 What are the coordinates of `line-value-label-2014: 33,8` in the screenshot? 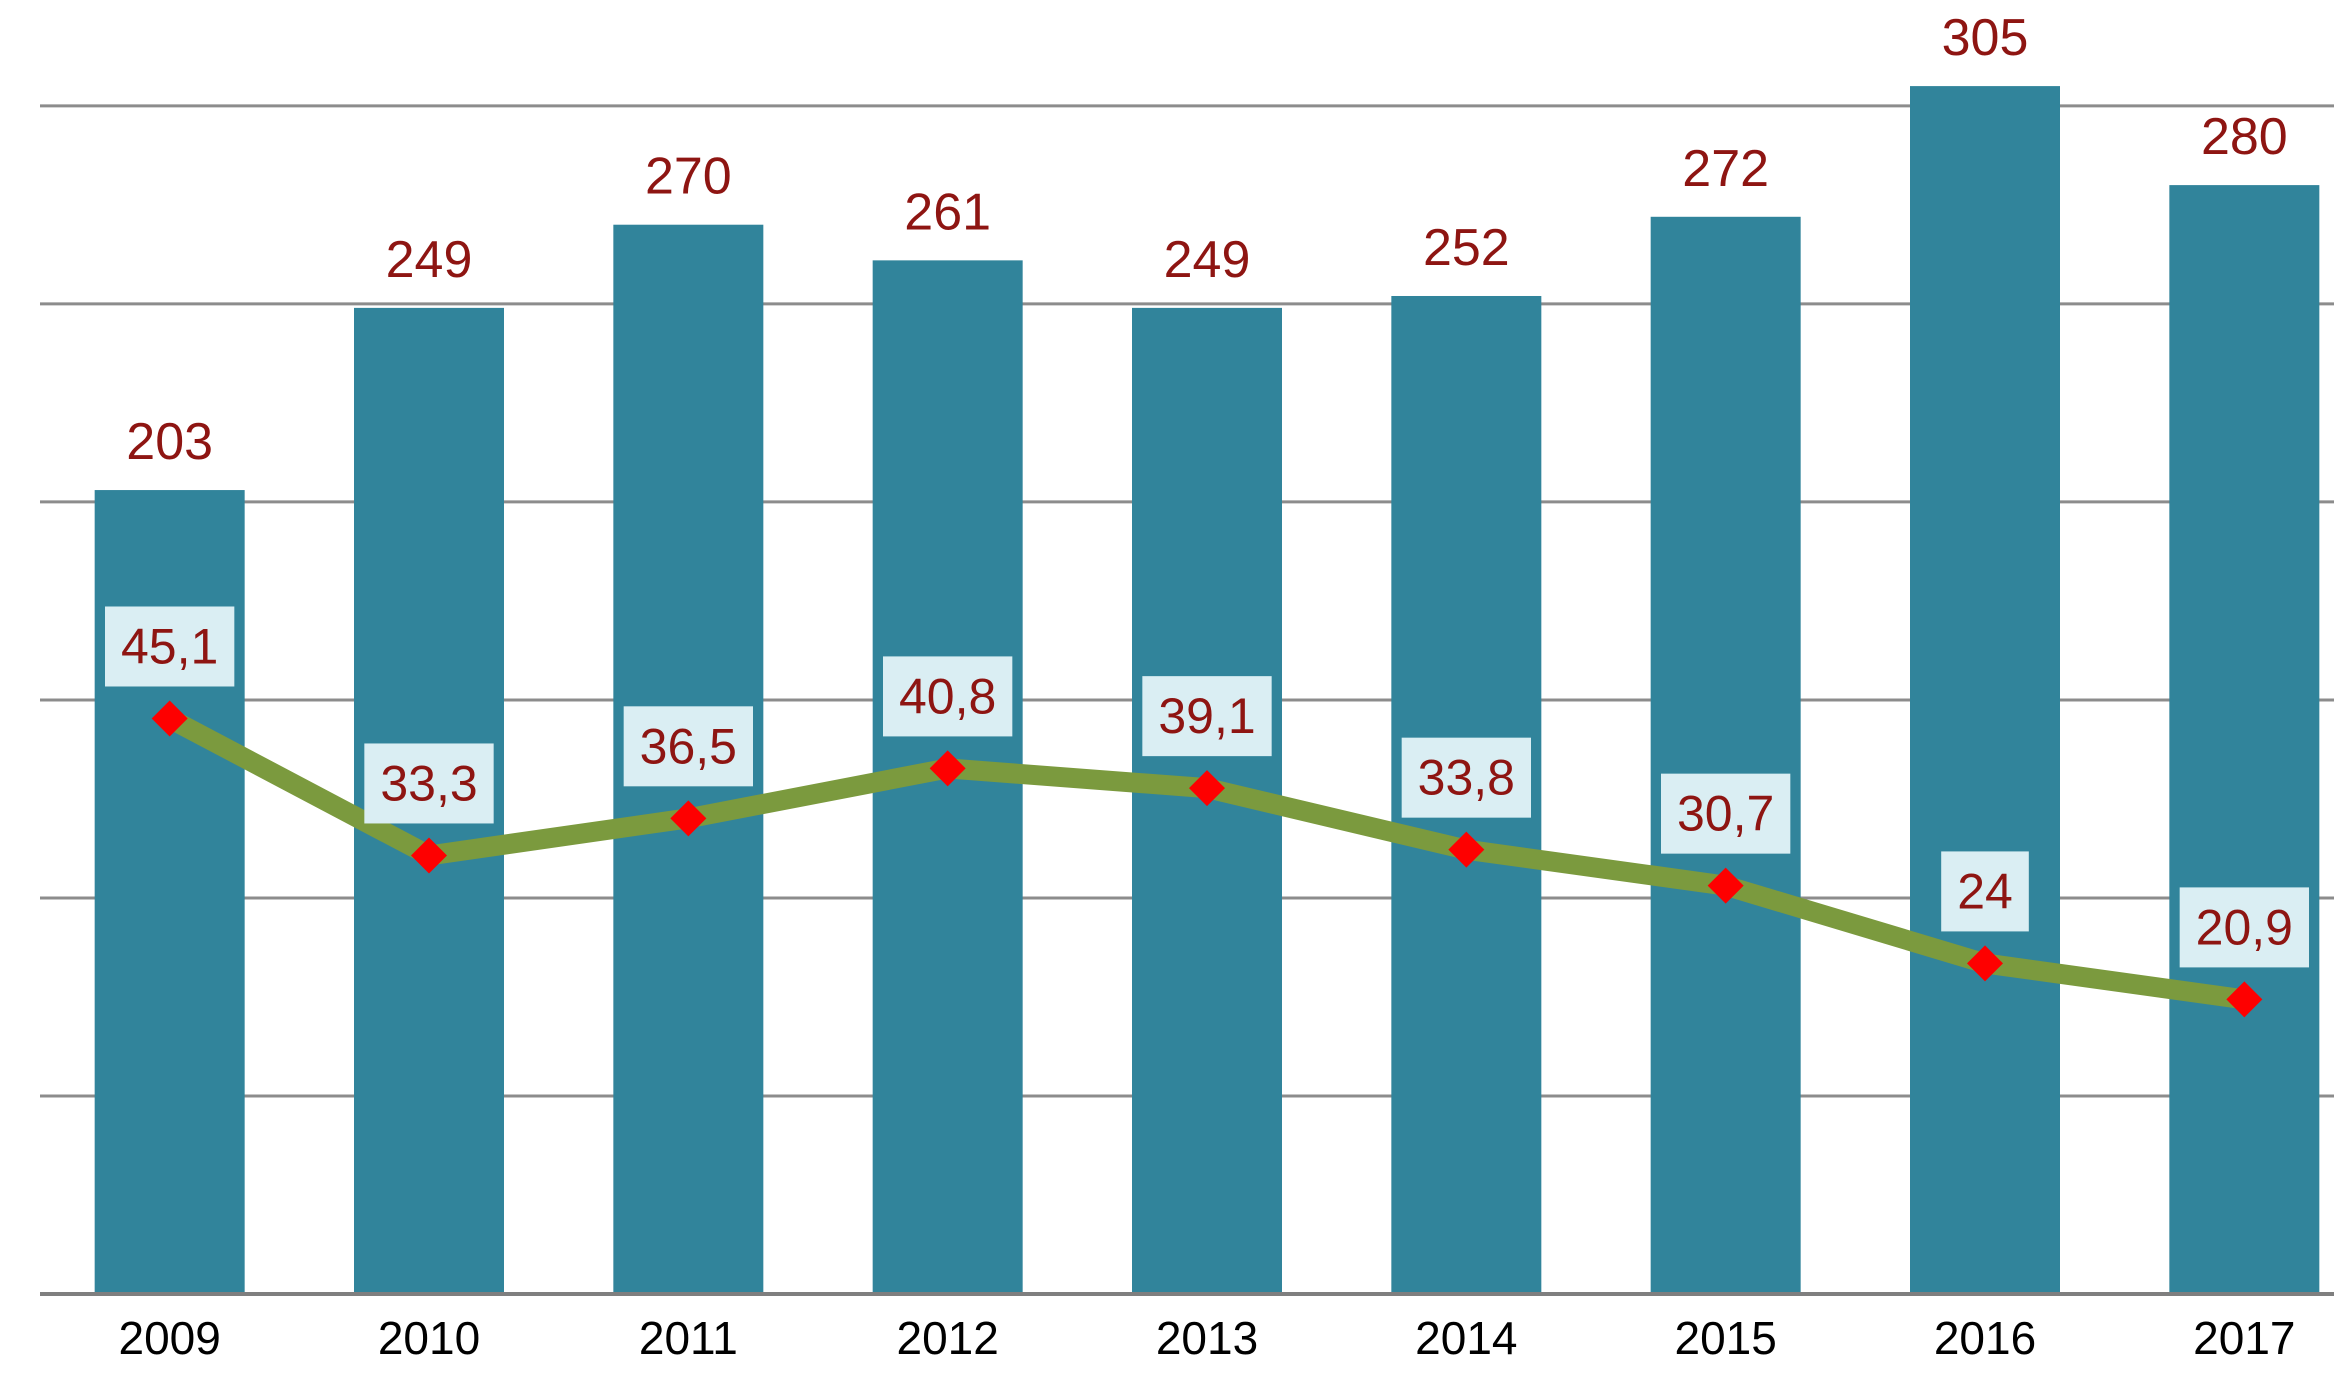 It's located at (1466, 778).